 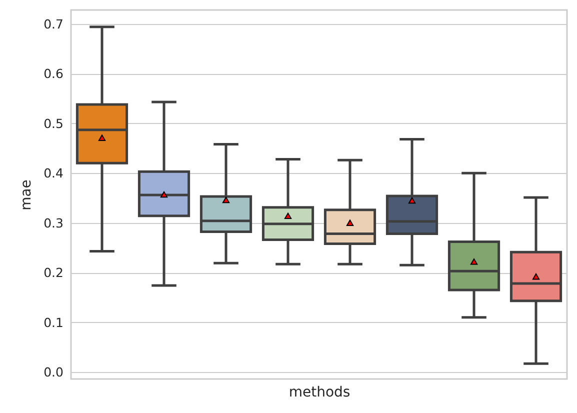 What do you see at coordinates (54, 222) in the screenshot?
I see `y-tick-label: 0.3` at bounding box center [54, 222].